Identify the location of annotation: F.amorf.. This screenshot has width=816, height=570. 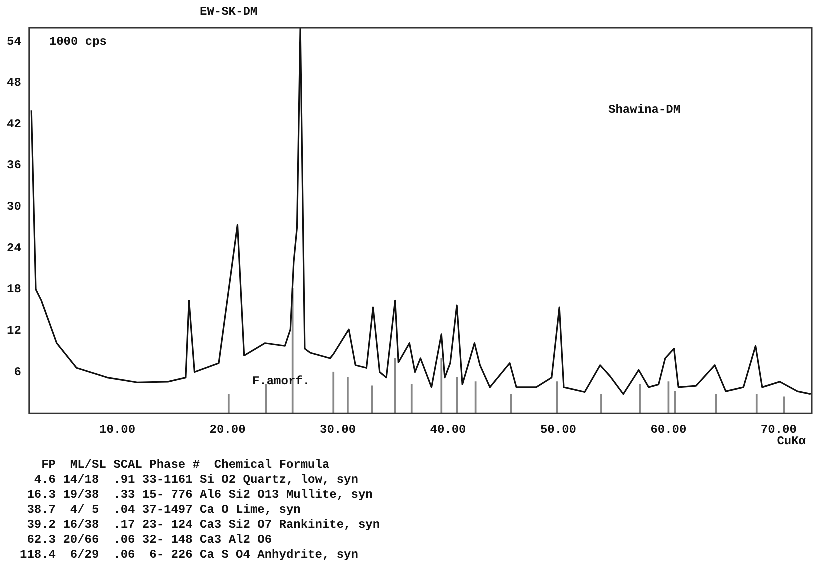
(281, 381).